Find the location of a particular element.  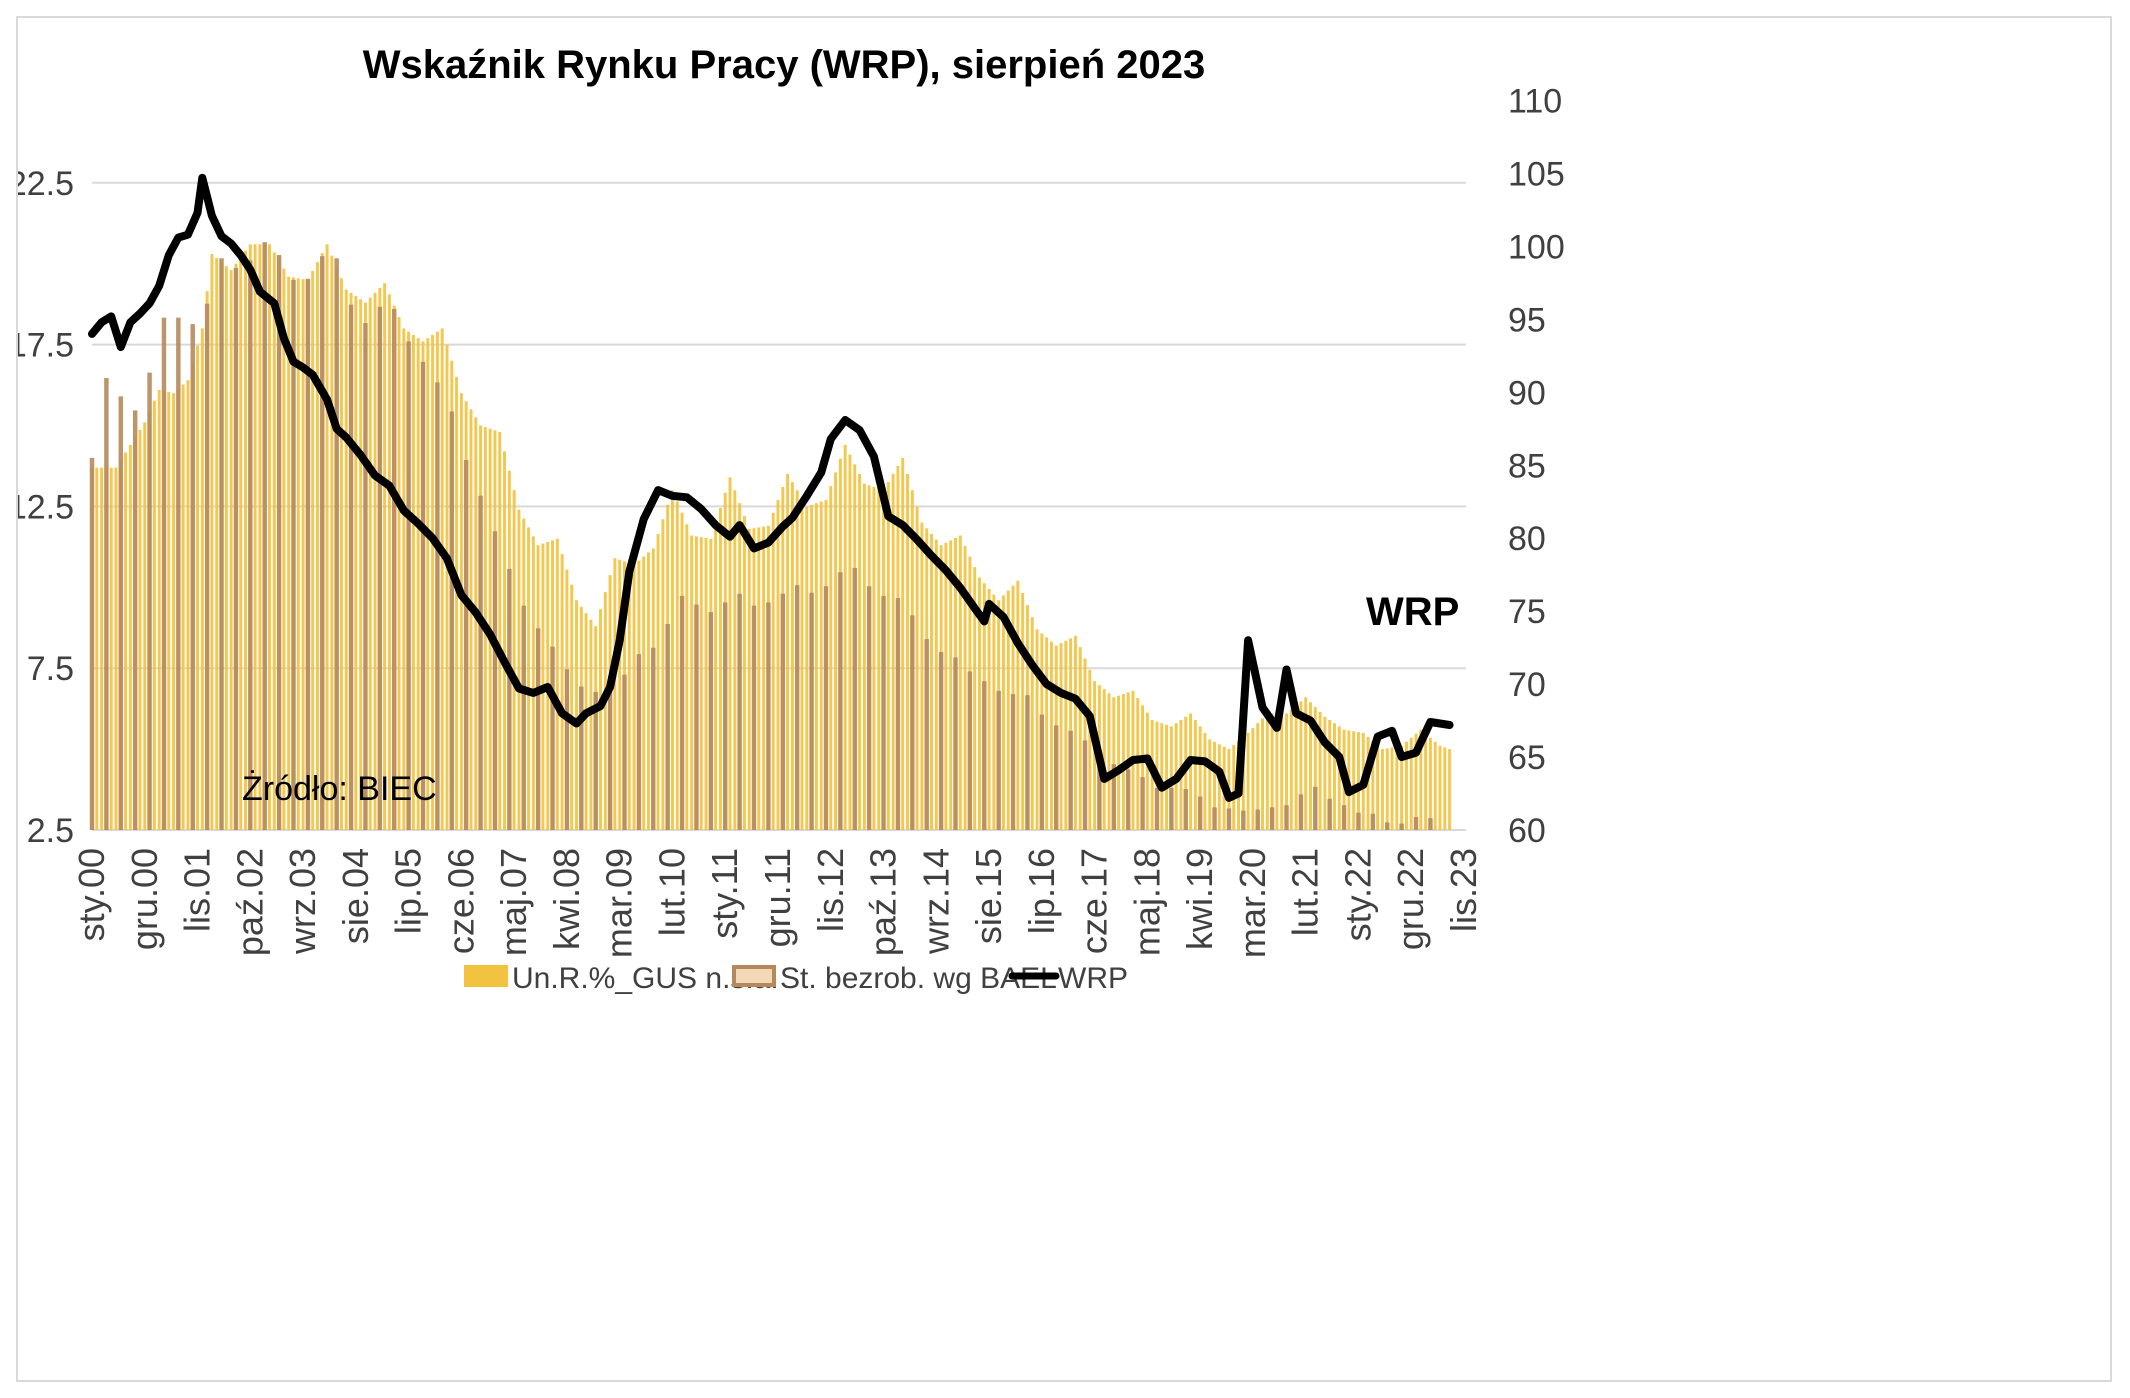

right-tick-label: 95 is located at coordinates (1527, 320).